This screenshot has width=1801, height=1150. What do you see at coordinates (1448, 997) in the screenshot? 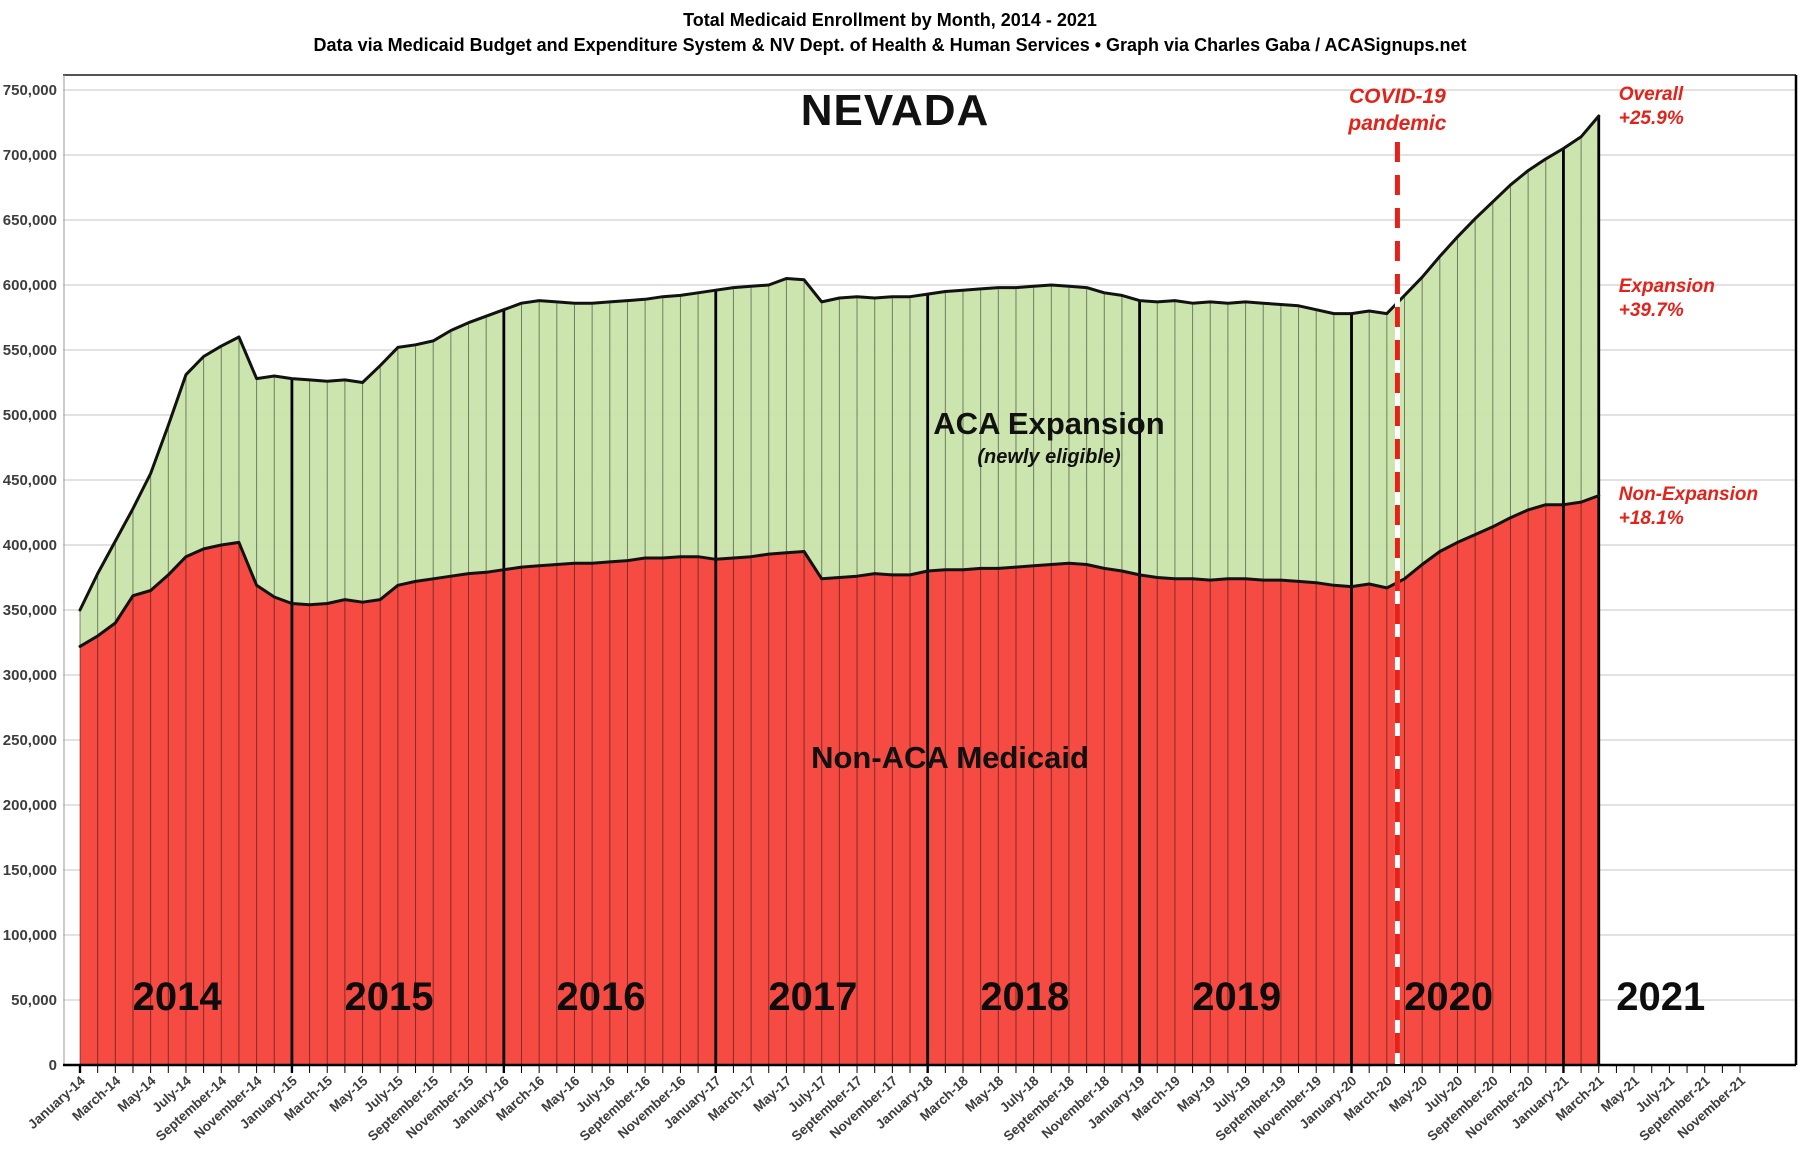
I see `year-label: 2020` at bounding box center [1448, 997].